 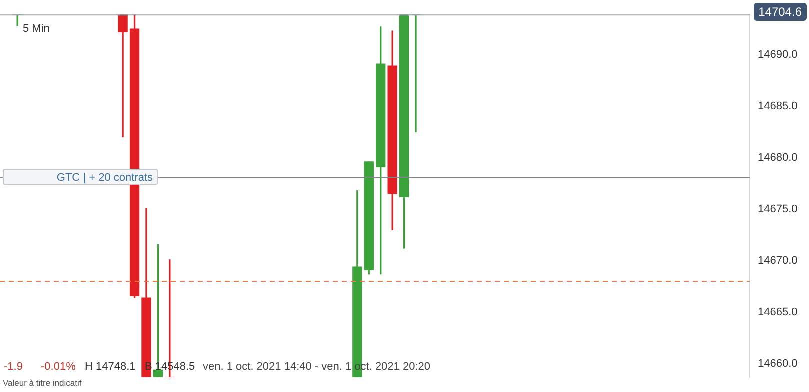 I want to click on text: 14704.6, so click(x=780, y=12).